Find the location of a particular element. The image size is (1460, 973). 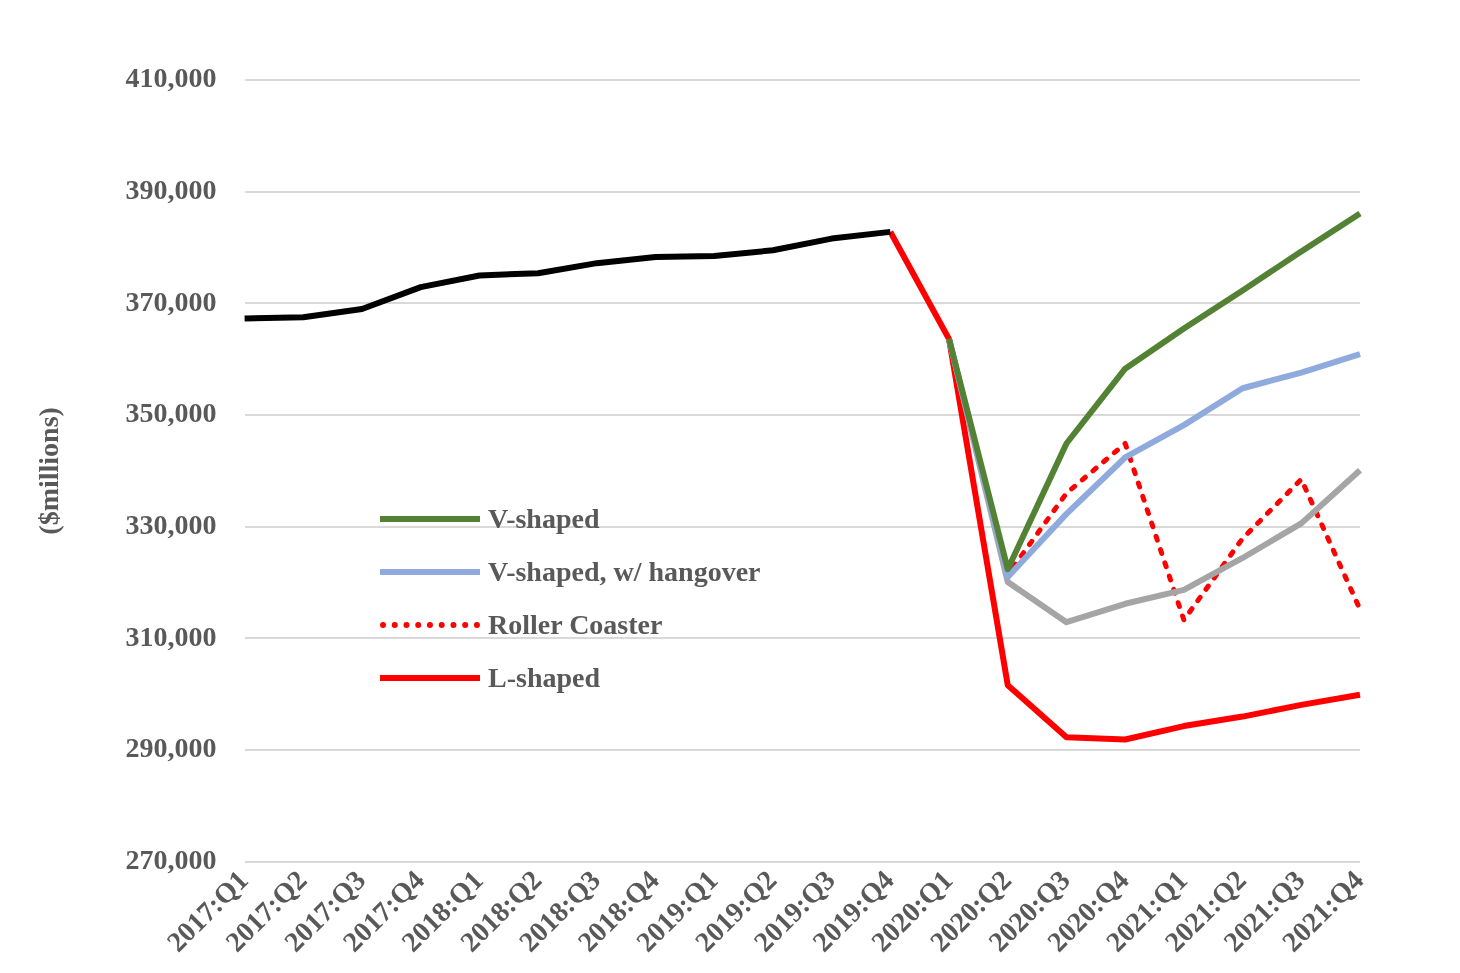

legend-label: V-shaped, w/ hangover is located at coordinates (624, 571).